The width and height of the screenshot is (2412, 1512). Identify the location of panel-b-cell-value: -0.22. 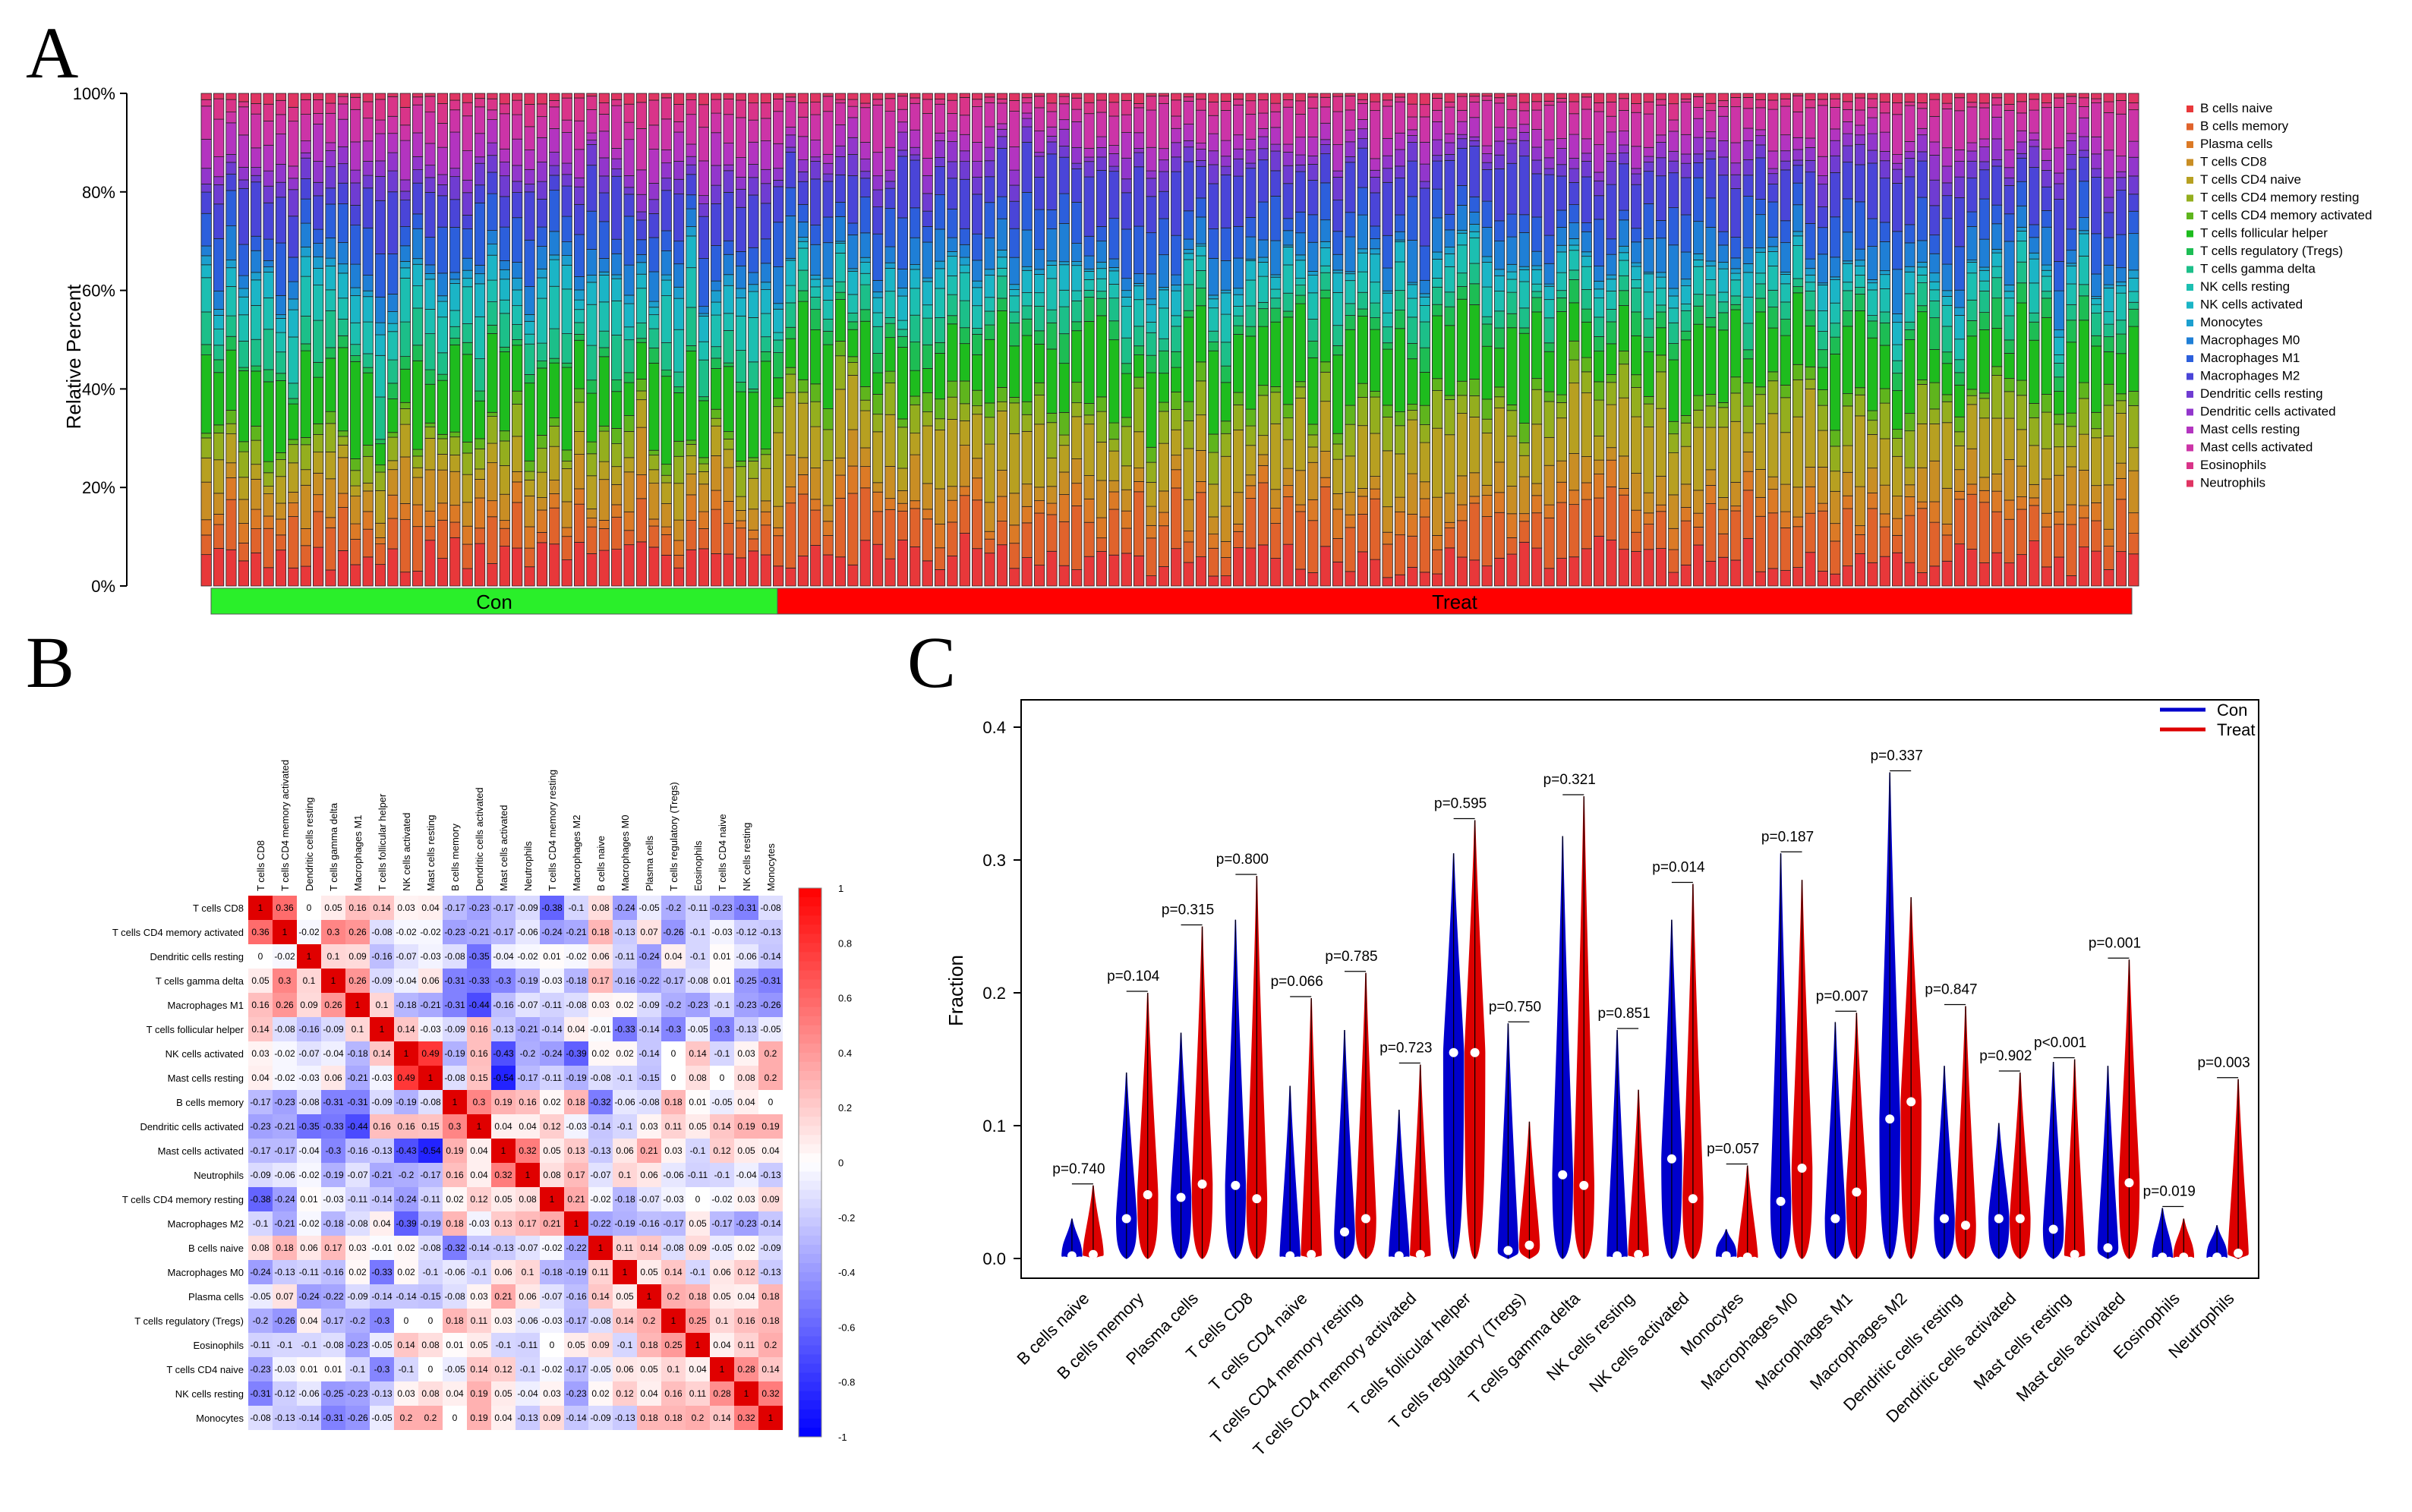
(600, 1223).